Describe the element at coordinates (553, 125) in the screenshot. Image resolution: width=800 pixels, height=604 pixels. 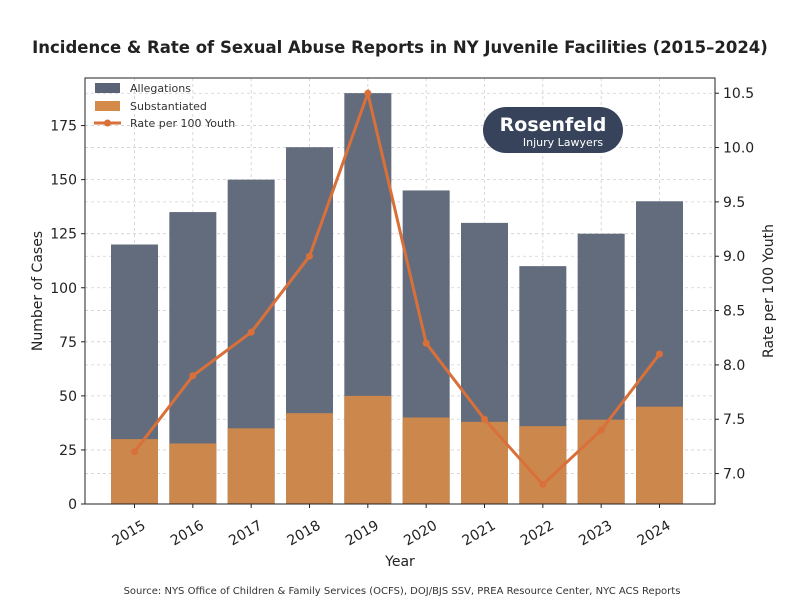
I see `logo-name: Rosenfeld` at that location.